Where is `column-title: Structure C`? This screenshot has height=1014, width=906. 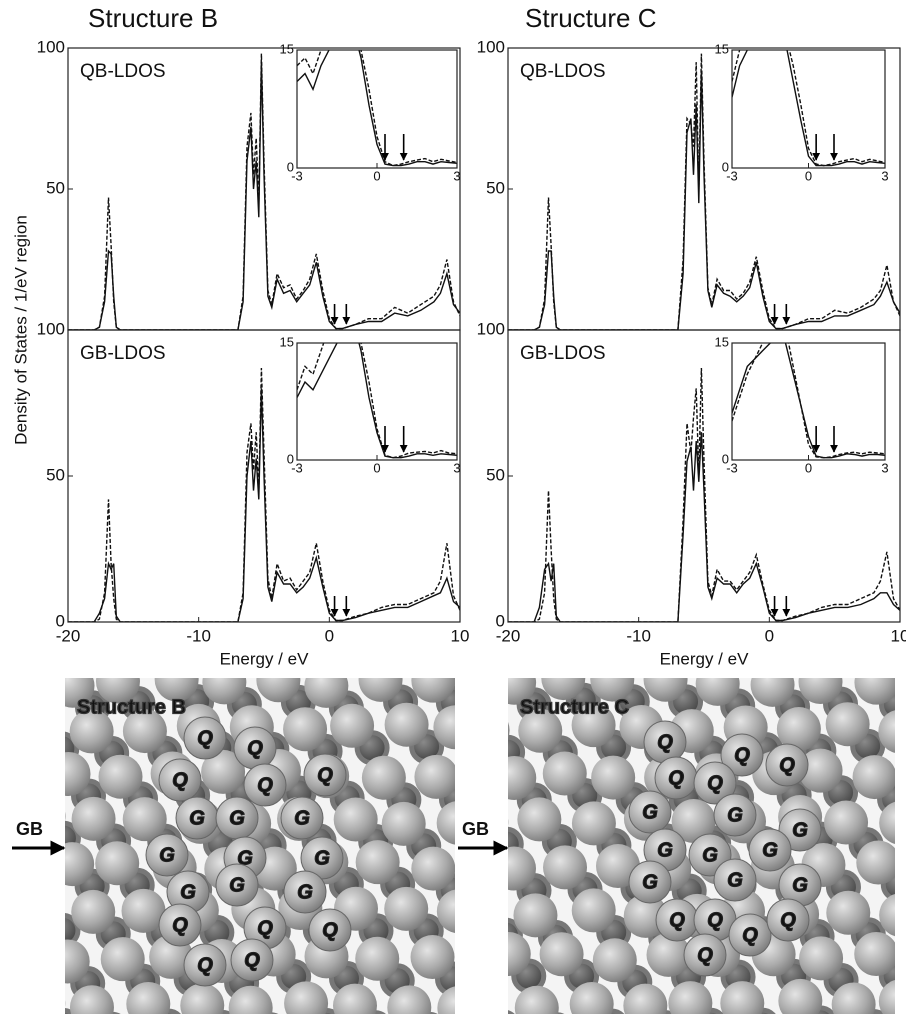 column-title: Structure C is located at coordinates (591, 18).